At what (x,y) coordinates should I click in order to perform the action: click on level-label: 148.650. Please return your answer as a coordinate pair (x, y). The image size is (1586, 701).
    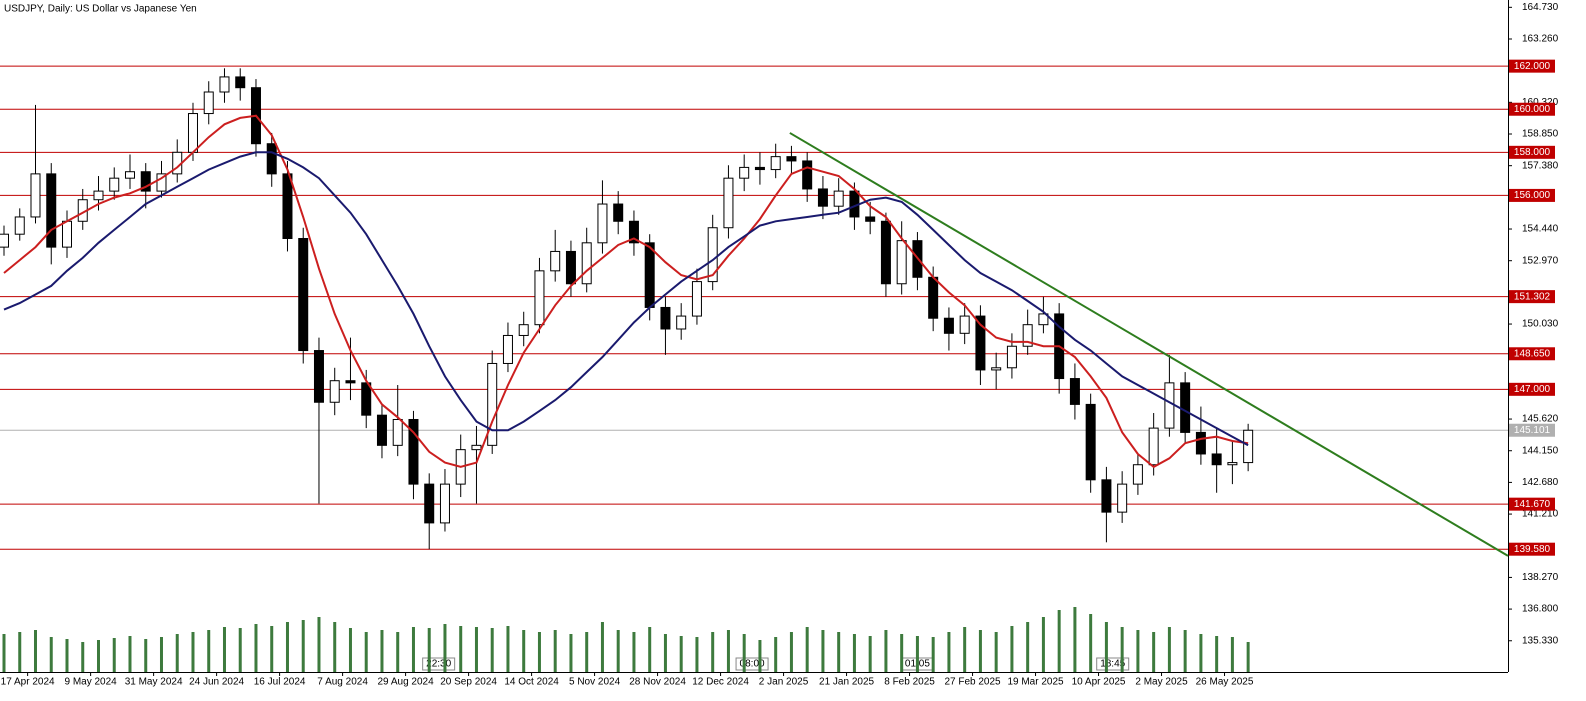
    Looking at the image, I should click on (1532, 353).